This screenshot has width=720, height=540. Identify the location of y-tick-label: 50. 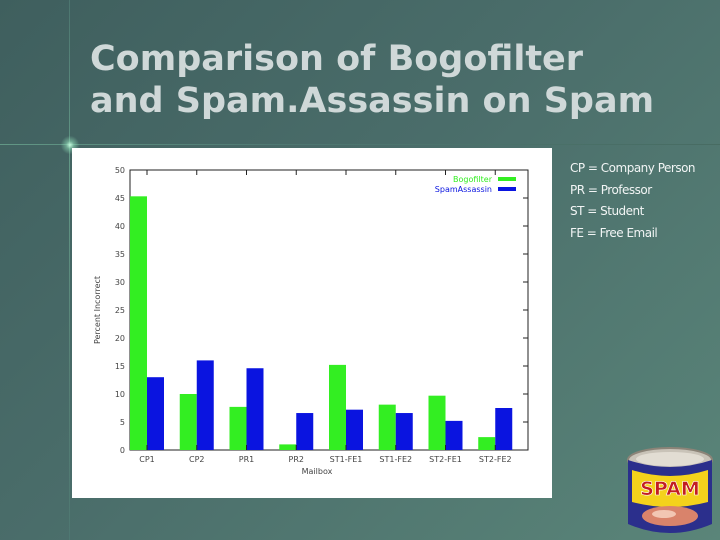
(120, 170).